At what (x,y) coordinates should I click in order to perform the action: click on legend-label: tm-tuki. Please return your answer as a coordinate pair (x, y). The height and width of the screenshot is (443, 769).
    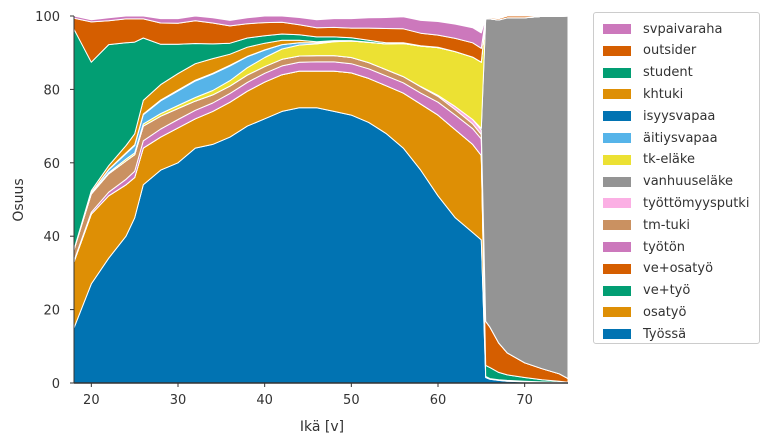
    Looking at the image, I should click on (666, 225).